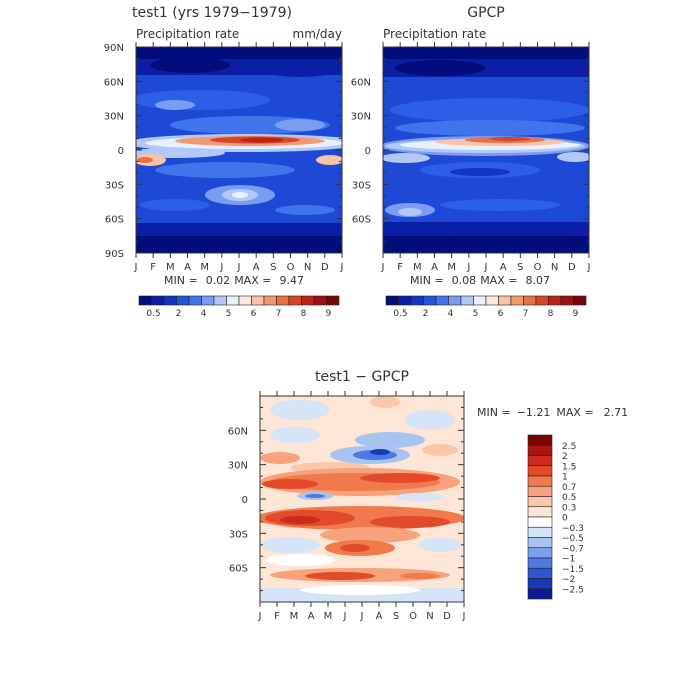 Image resolution: width=700 pixels, height=700 pixels. Describe the element at coordinates (239, 150) in the screenshot. I see `heatmap-field` at that location.